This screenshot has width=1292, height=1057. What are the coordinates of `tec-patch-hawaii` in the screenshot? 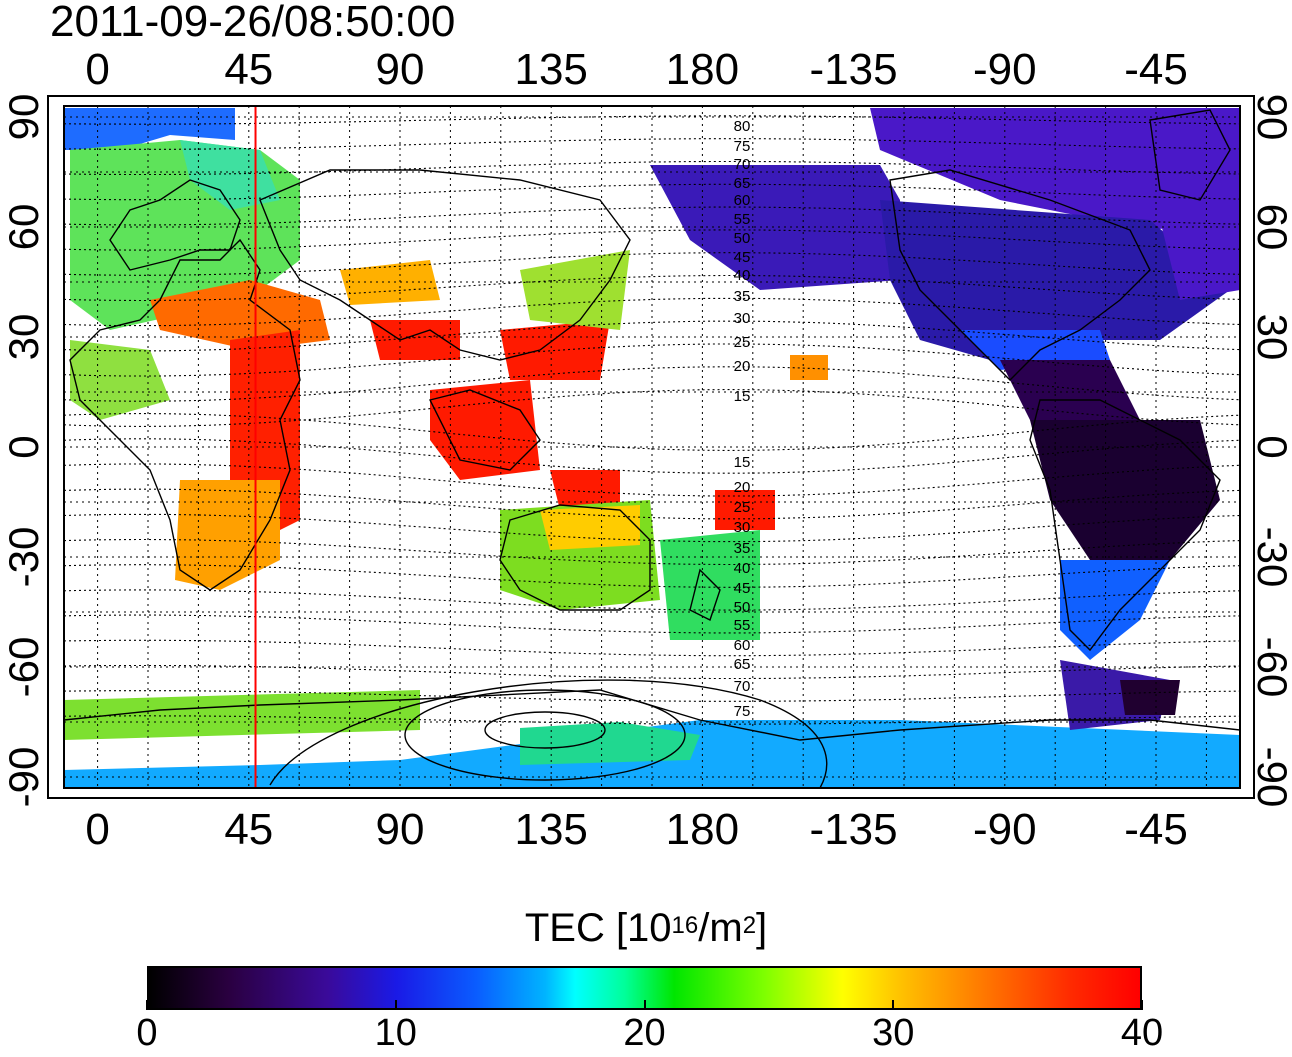 It's located at (809, 367).